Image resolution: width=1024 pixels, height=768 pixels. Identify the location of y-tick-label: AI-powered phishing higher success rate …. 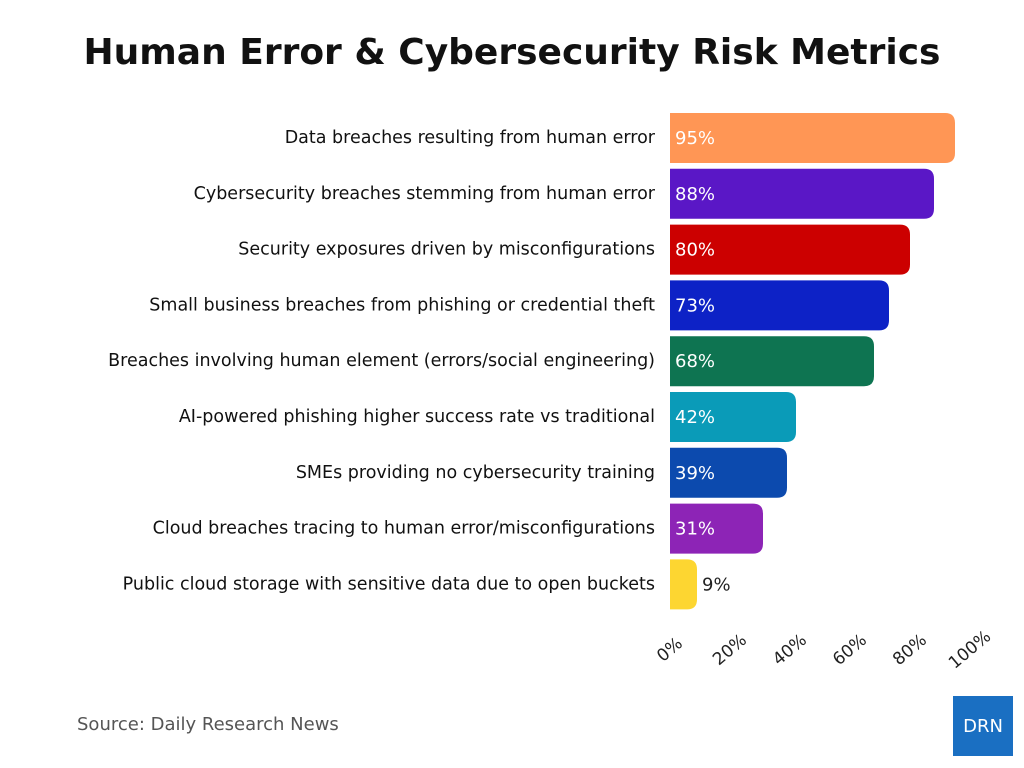
(417, 417).